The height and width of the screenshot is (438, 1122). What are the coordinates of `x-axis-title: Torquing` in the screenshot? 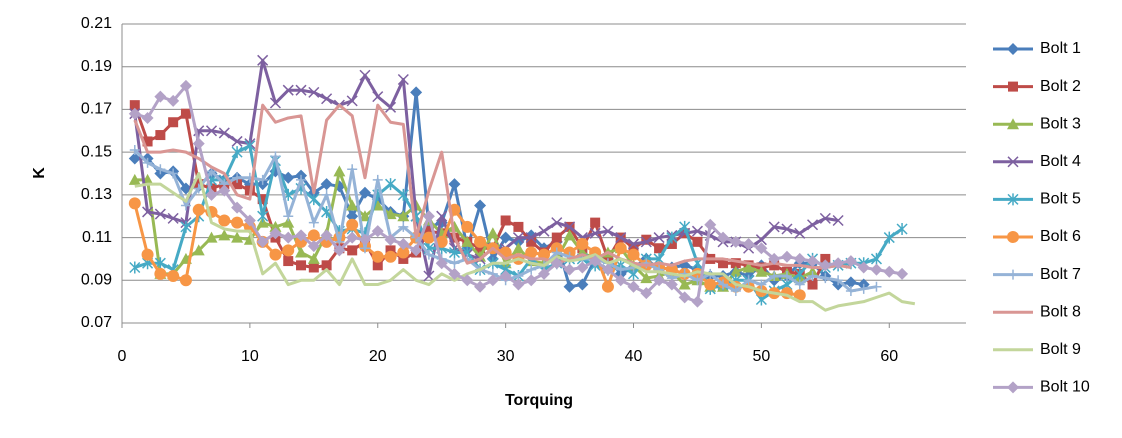 It's located at (539, 400).